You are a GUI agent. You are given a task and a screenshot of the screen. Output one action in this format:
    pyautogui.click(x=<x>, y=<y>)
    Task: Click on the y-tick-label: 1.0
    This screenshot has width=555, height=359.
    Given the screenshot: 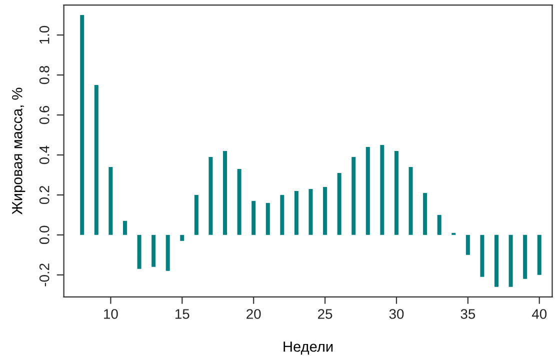 What is the action you would take?
    pyautogui.click(x=44, y=35)
    